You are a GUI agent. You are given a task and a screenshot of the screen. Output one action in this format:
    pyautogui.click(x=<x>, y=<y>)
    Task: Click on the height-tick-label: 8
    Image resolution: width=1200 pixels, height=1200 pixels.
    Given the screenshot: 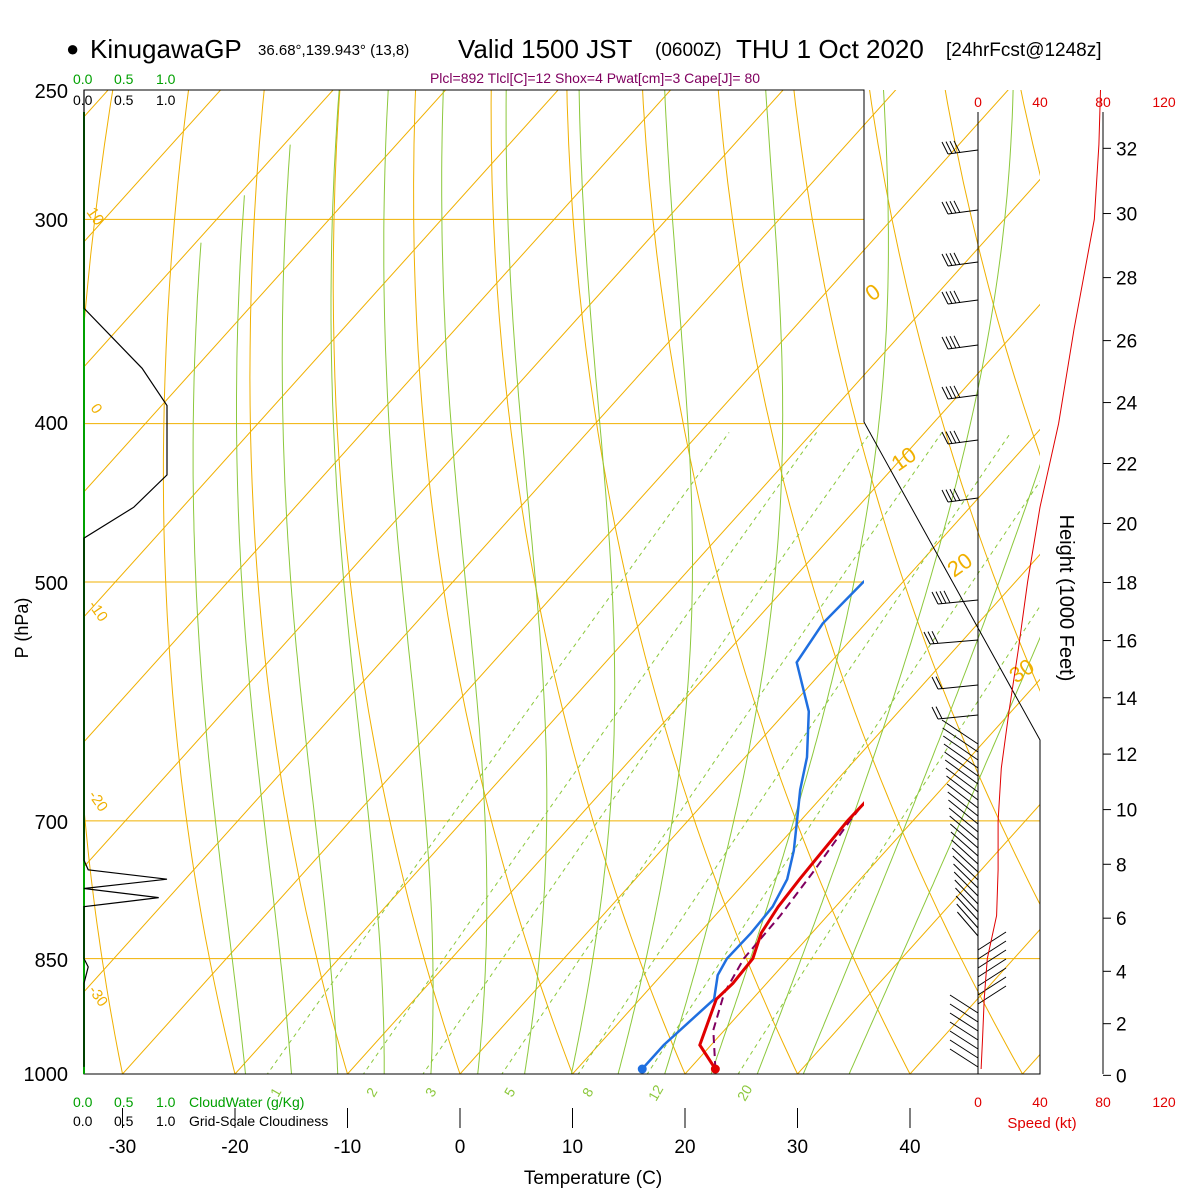 What is the action you would take?
    pyautogui.click(x=1121, y=865)
    